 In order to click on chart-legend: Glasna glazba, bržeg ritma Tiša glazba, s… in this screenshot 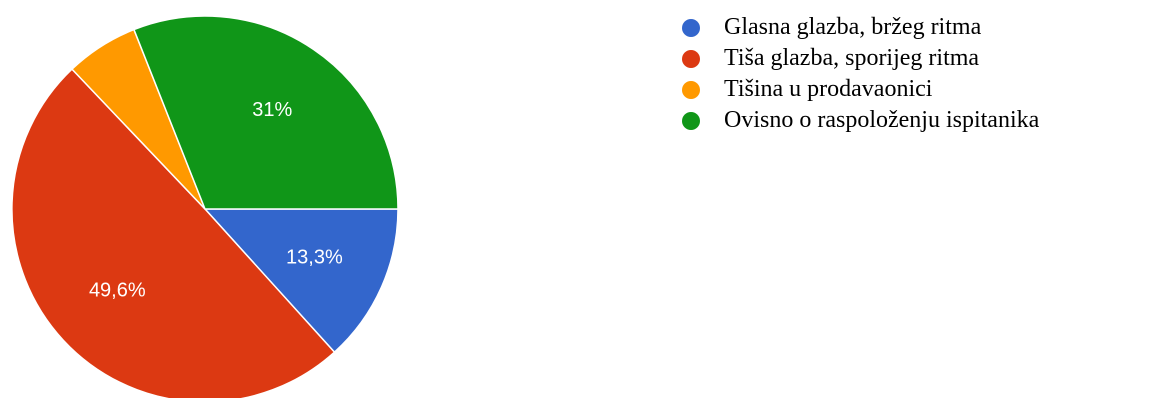, I will do `click(860, 74)`.